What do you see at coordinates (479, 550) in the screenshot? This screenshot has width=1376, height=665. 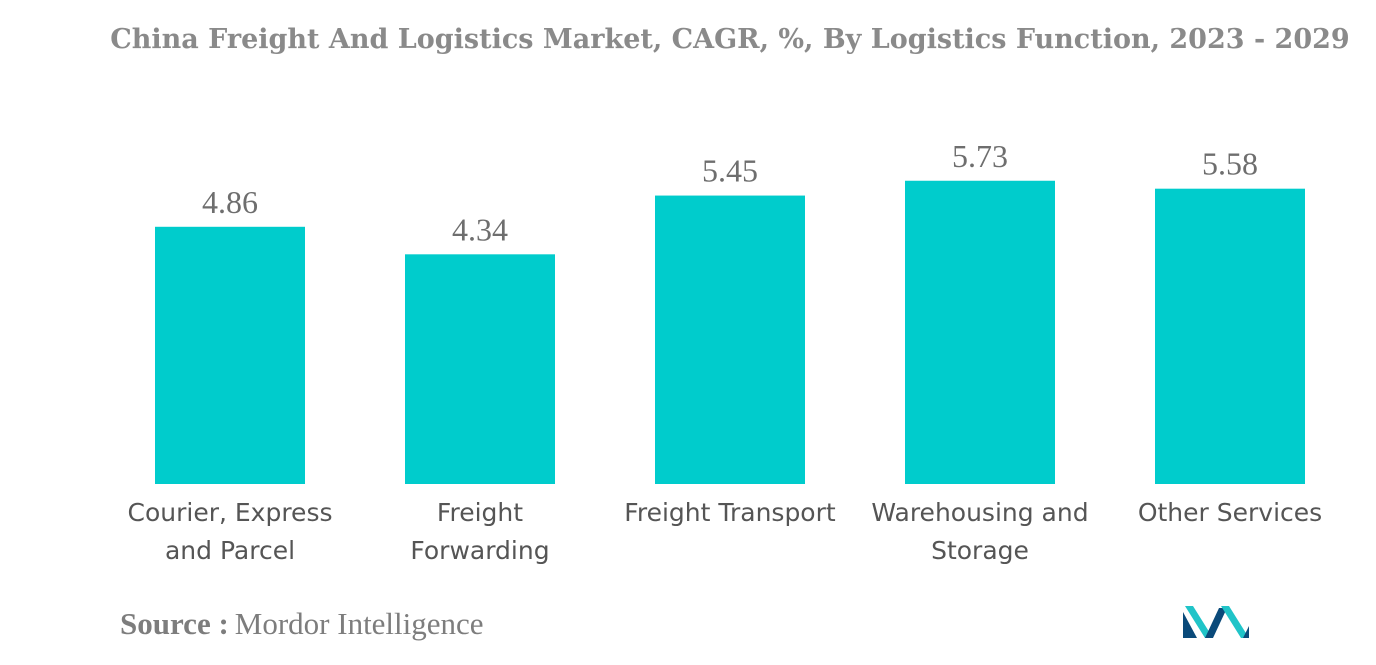 I see `category-label-2-line-2: Forwarding` at bounding box center [479, 550].